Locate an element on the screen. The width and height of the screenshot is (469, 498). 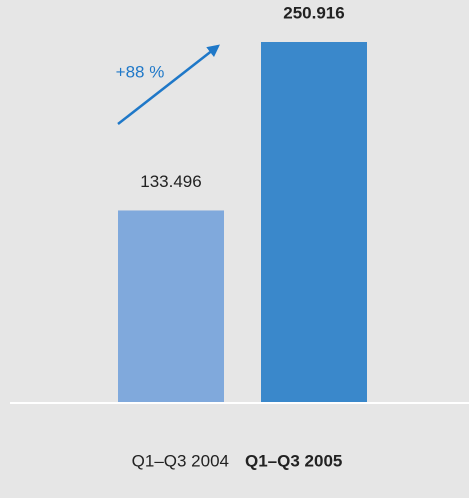
x-tick-label: Q1–Q3 2005 is located at coordinates (293, 460).